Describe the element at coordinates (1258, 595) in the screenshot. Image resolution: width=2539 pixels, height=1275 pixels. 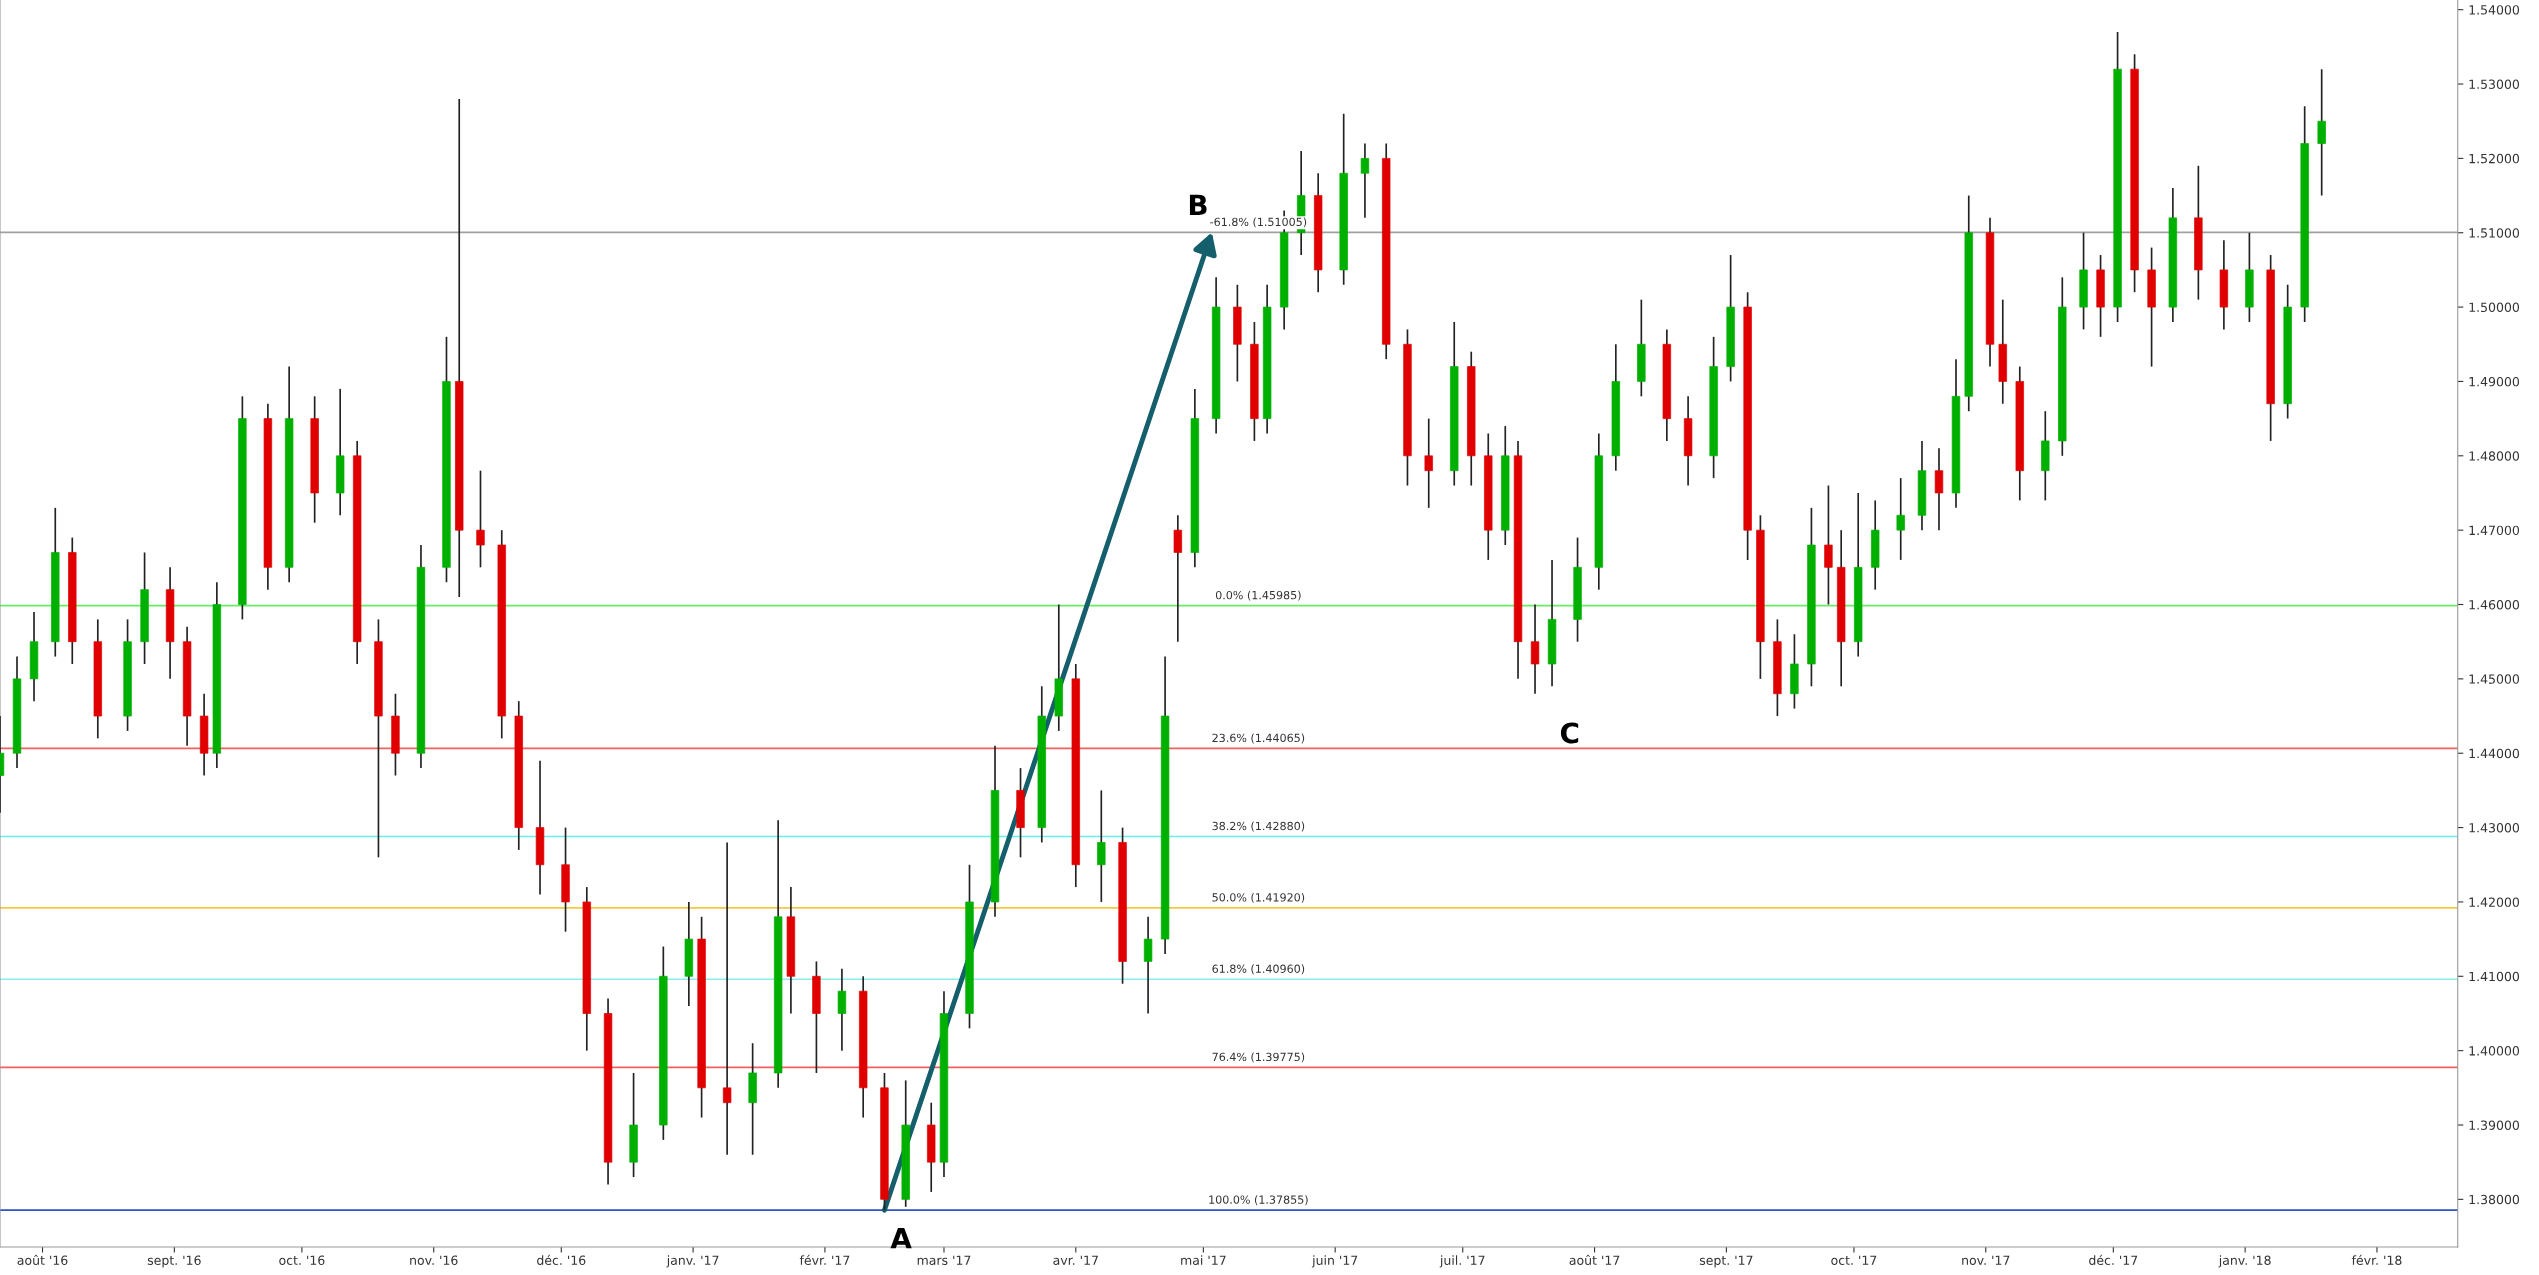
I see `ref-line-label: 0.0% (1.45985)` at that location.